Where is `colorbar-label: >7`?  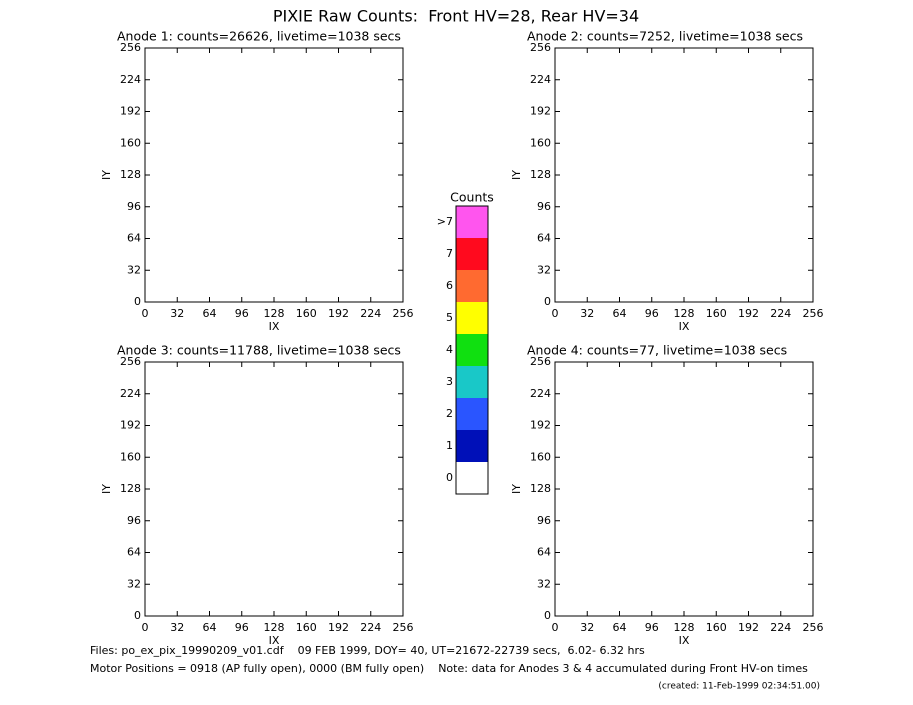
colorbar-label: >7 is located at coordinates (445, 221).